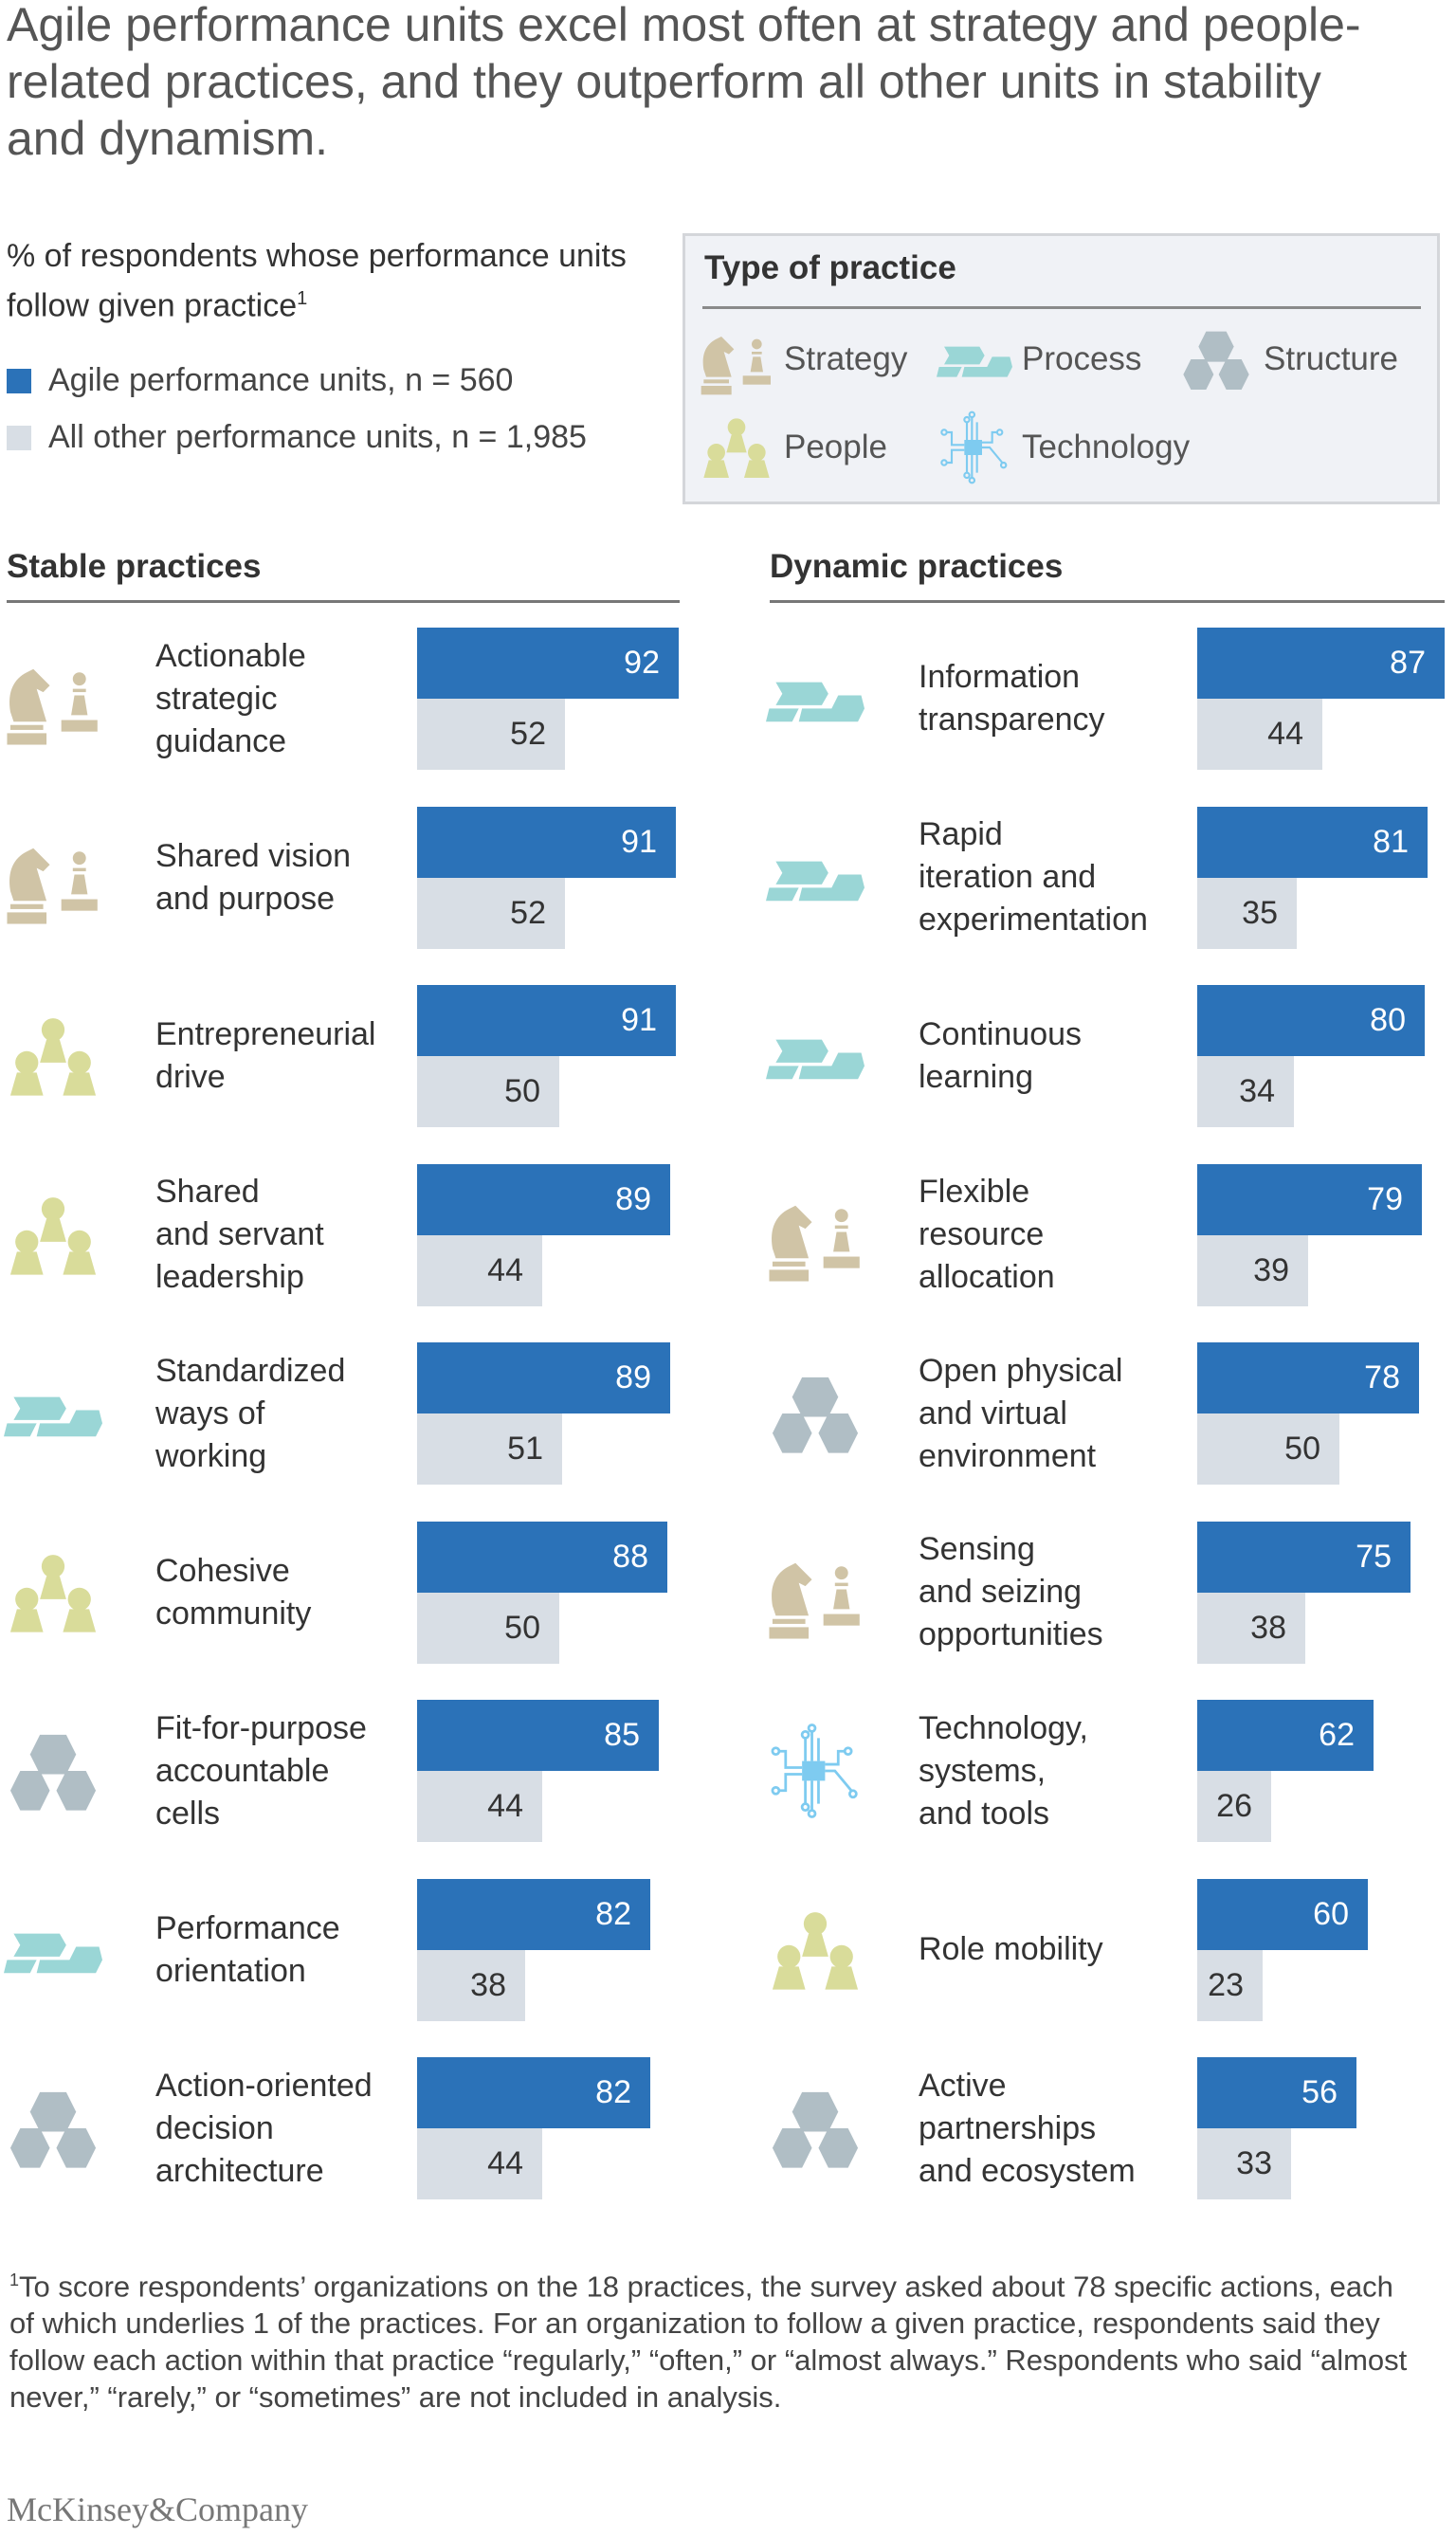 The width and height of the screenshot is (1456, 2535). Describe the element at coordinates (1319, 2092) in the screenshot. I see `data-label: 56` at that location.